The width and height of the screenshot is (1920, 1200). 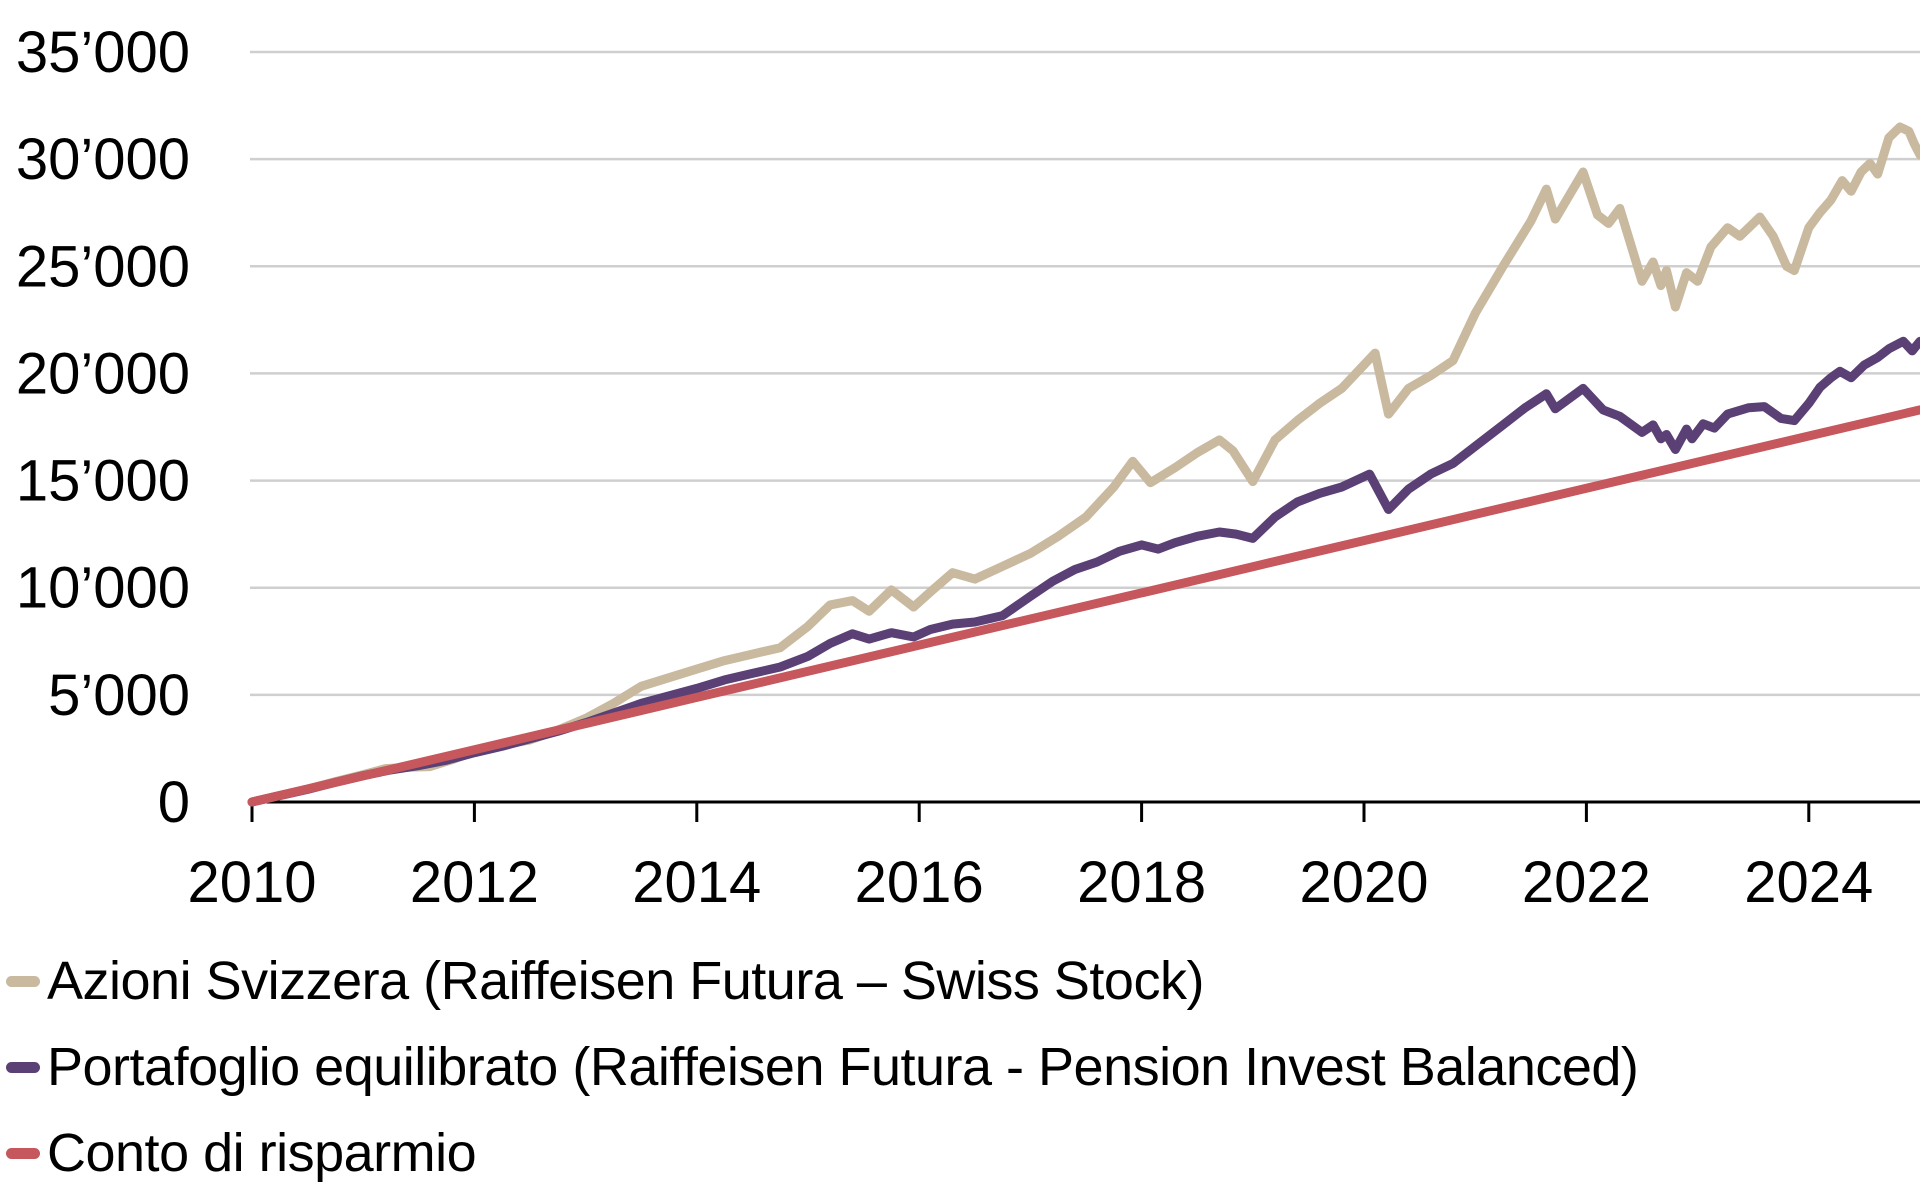 I want to click on x-tick-label-2014: 2014, so click(x=696, y=882).